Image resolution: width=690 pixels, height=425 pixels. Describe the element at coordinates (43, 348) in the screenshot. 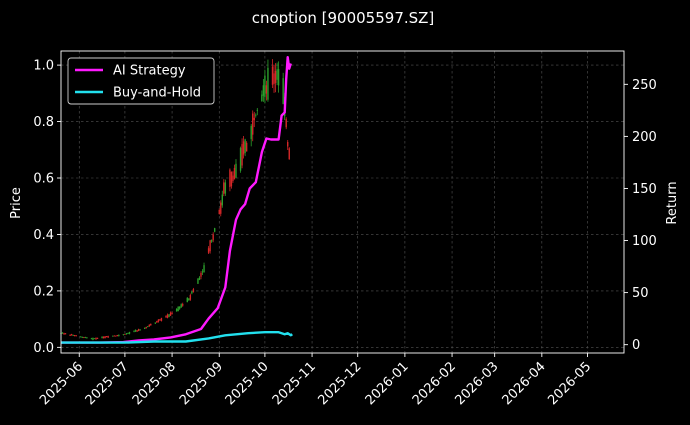

I see `left-tick-label-0: 0.0` at that location.